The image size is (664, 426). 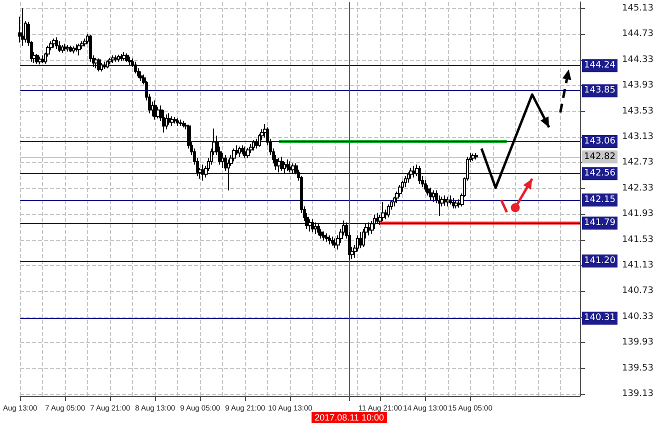 I want to click on ref-line-label: 142.82, so click(x=600, y=157).